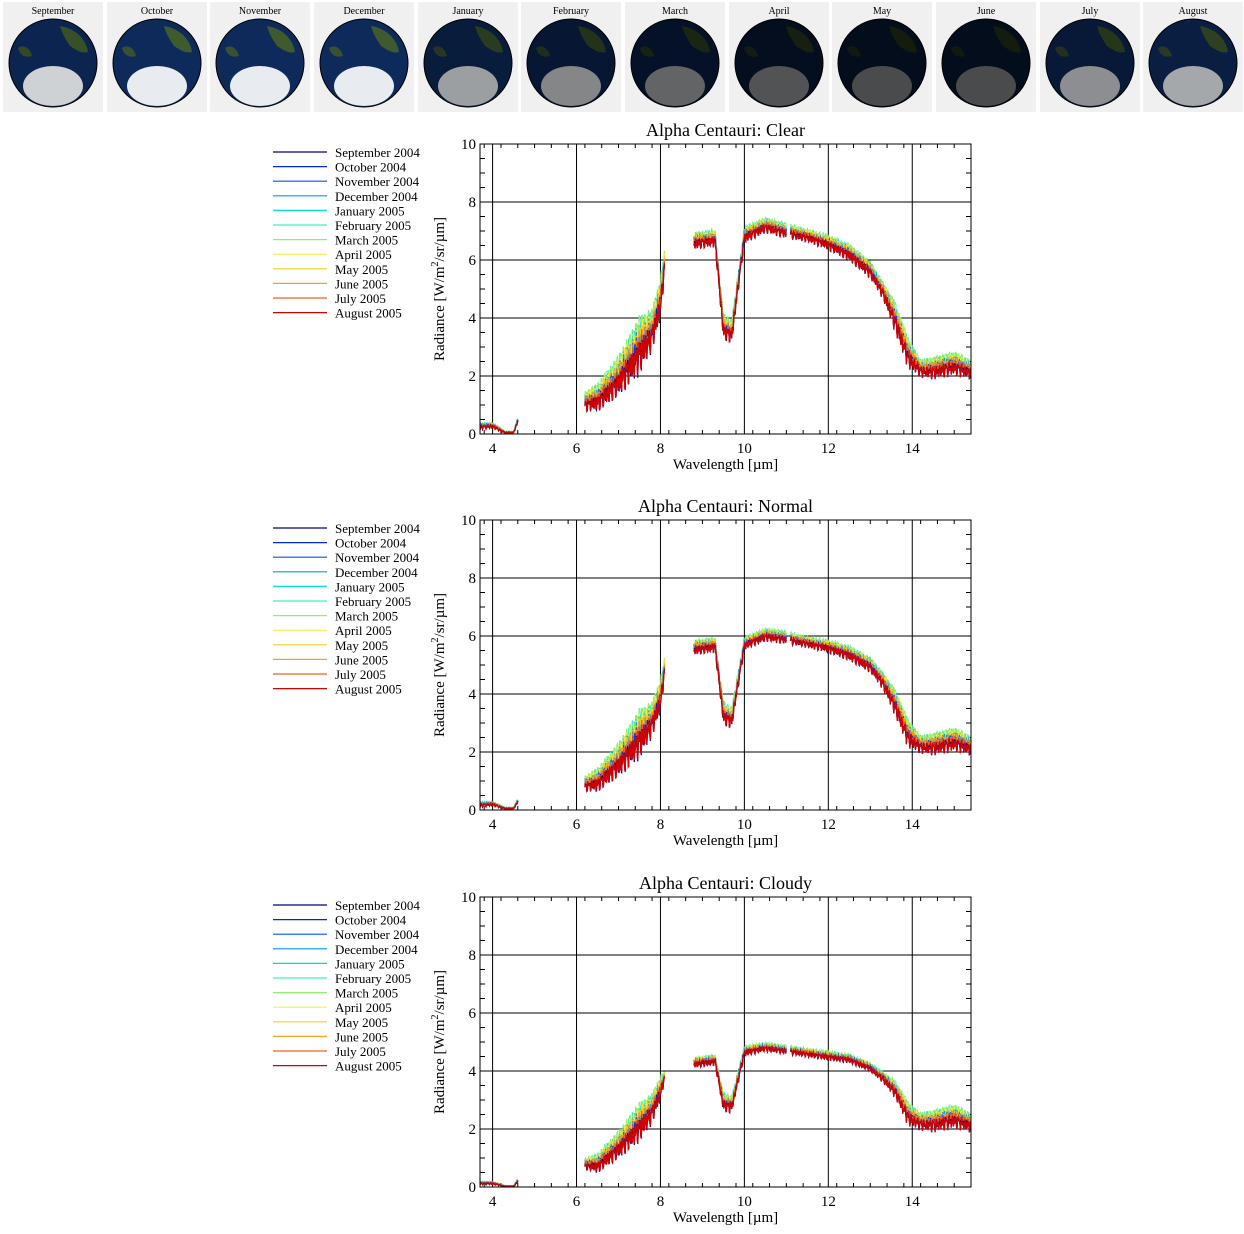 The image size is (1244, 1234). What do you see at coordinates (468, 11) in the screenshot?
I see `globe-month-label: January` at bounding box center [468, 11].